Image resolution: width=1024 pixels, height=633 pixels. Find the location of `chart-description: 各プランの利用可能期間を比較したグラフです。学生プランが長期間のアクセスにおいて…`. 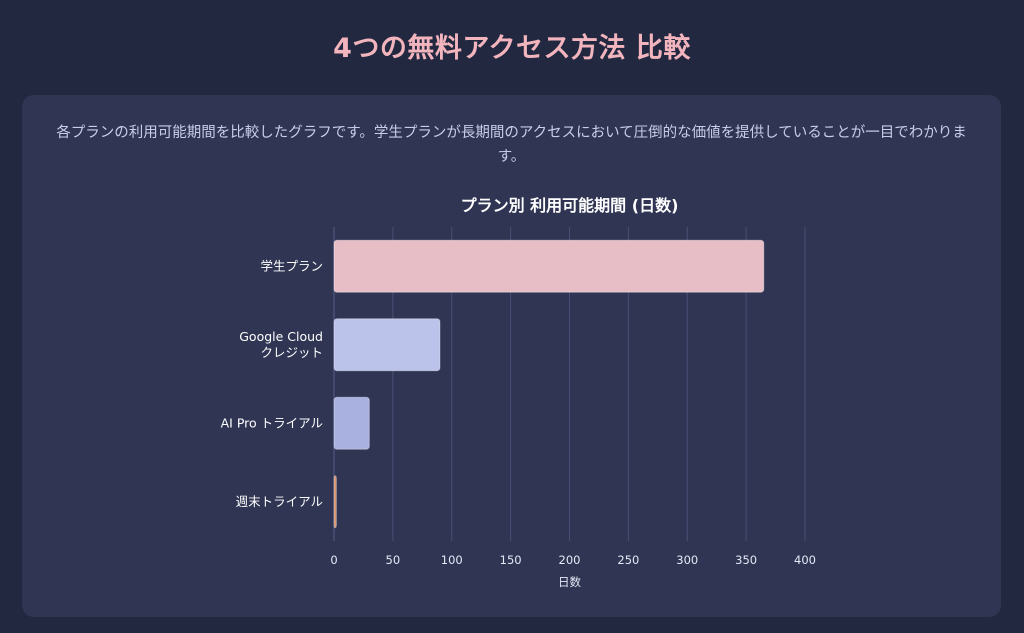

chart-description: 各プランの利用可能期間を比較したグラフです。学生プランが長期間のアクセスにおいて… is located at coordinates (511, 145).